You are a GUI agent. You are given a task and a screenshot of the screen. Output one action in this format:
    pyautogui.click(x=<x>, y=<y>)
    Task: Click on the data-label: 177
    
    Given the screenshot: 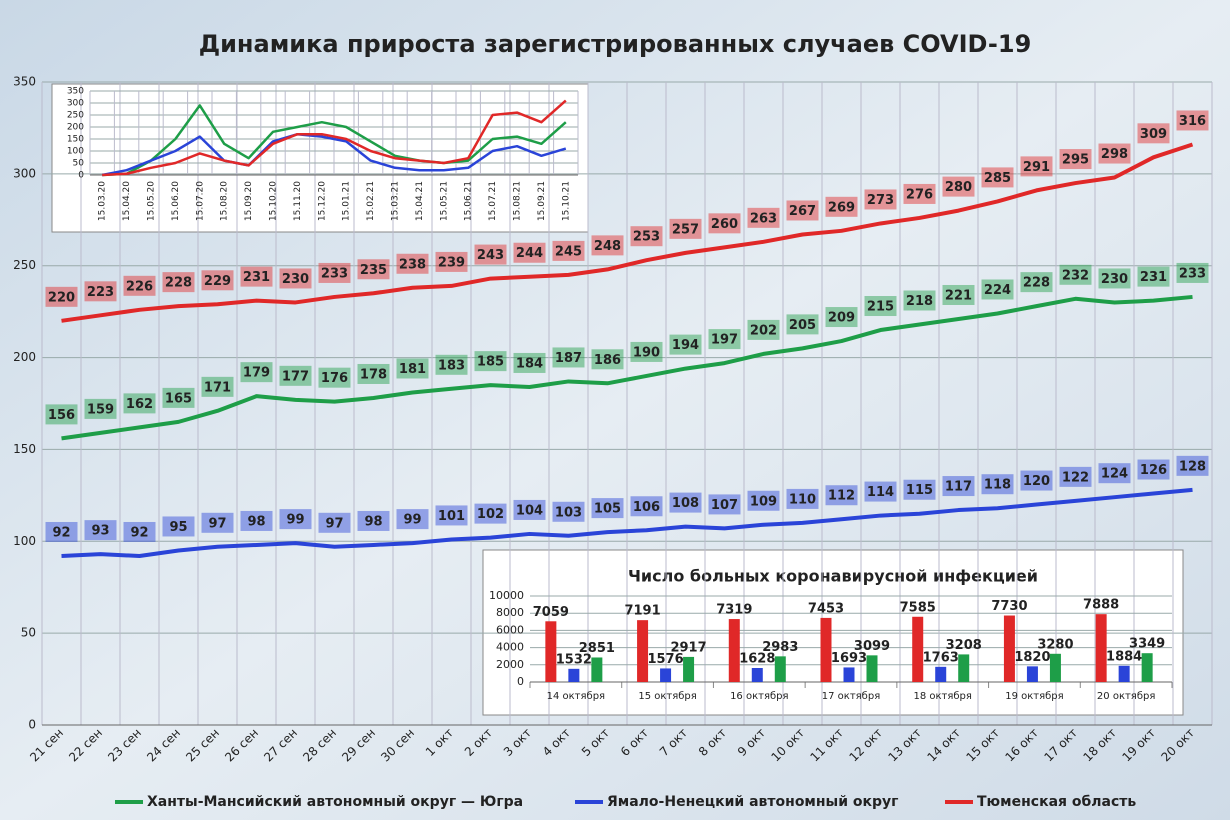 What is the action you would take?
    pyautogui.click(x=295, y=376)
    